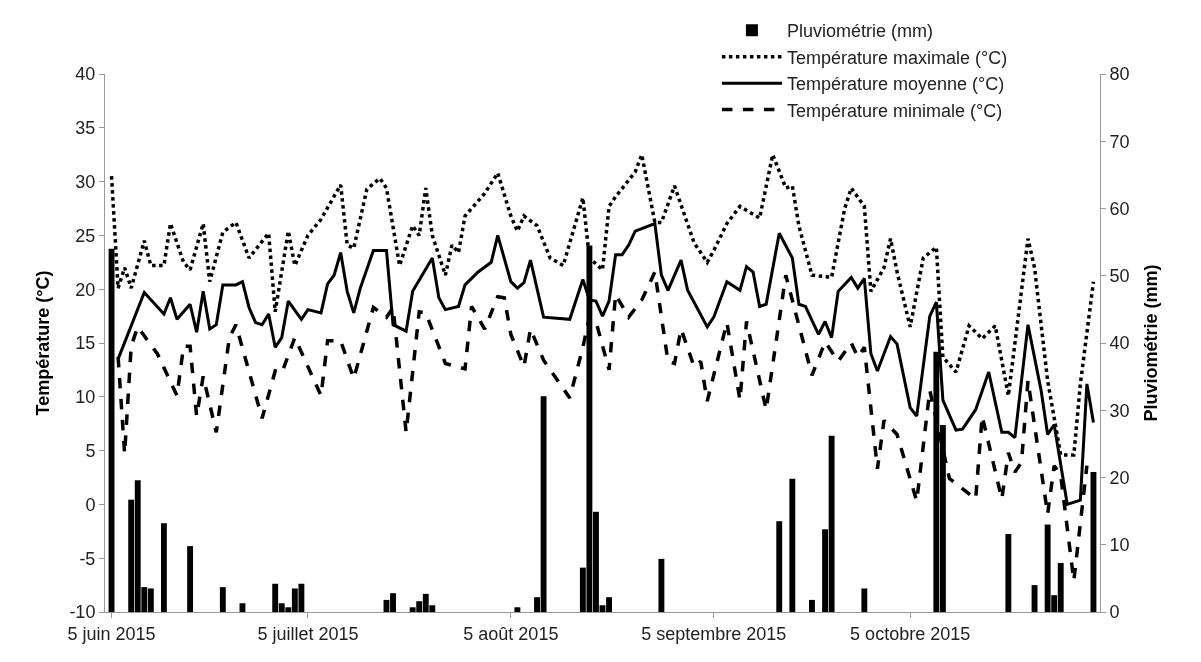  Describe the element at coordinates (1119, 74) in the screenshot. I see `y2-tick-label: 80` at that location.